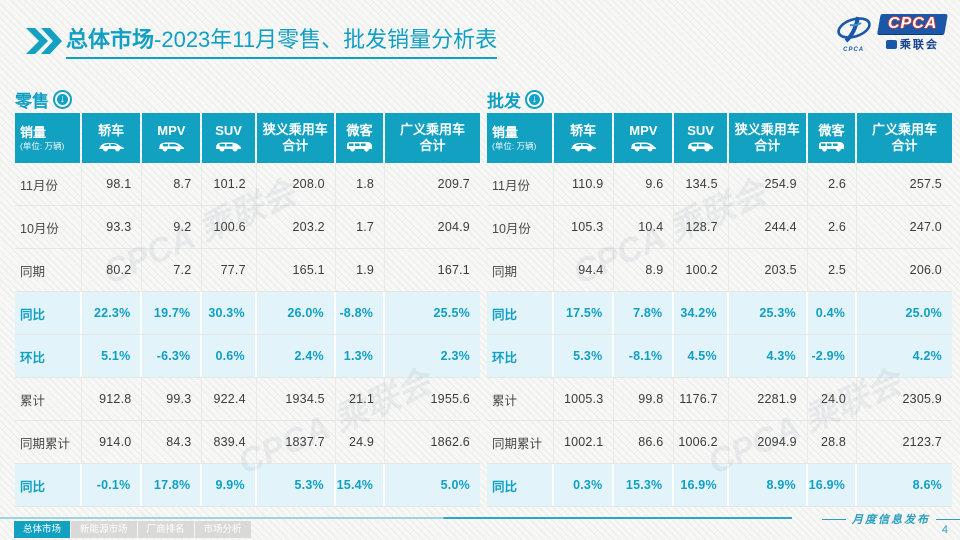 This screenshot has height=540, width=960. Describe the element at coordinates (229, 399) in the screenshot. I see `cell-value: 922.4` at that location.